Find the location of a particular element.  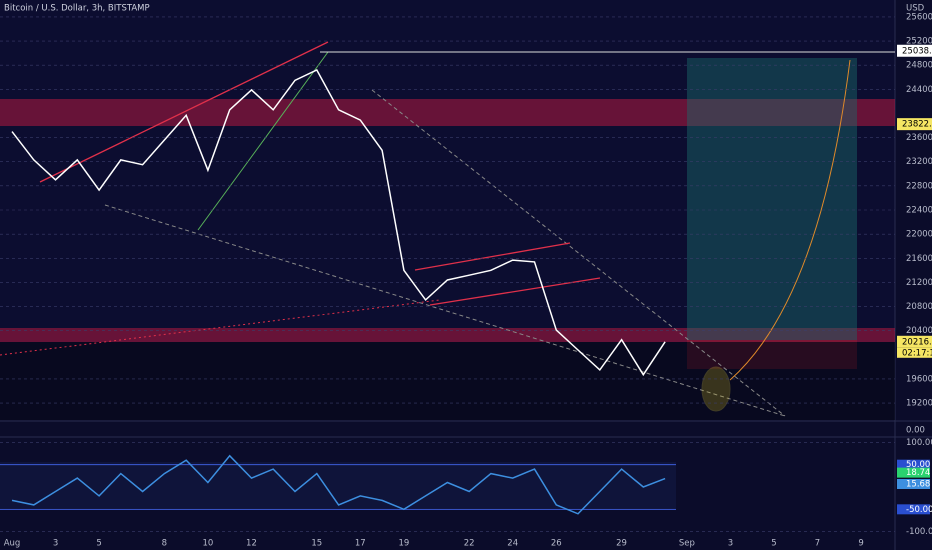

x-tick-label: 8 is located at coordinates (164, 544).